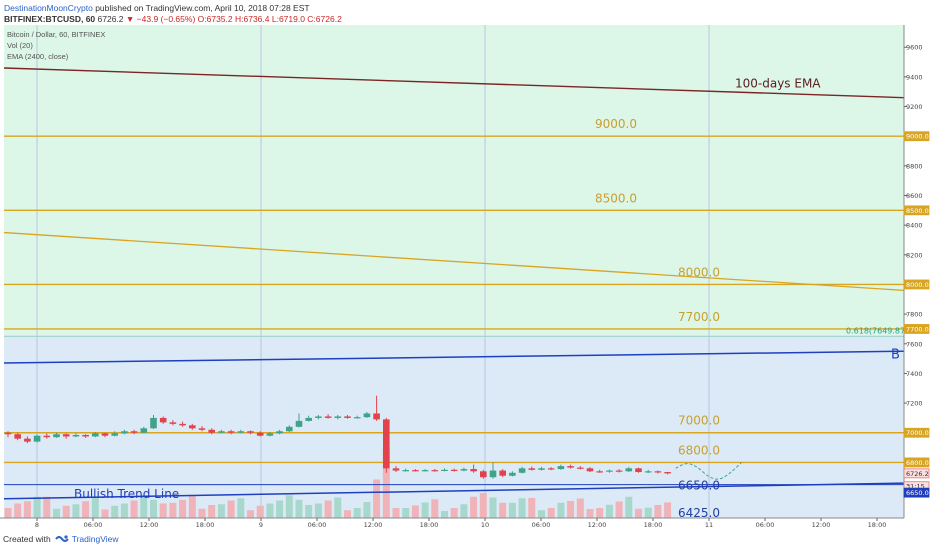 The height and width of the screenshot is (550, 932). What do you see at coordinates (914, 77) in the screenshot?
I see `y-tick-label: 9400` at bounding box center [914, 77].